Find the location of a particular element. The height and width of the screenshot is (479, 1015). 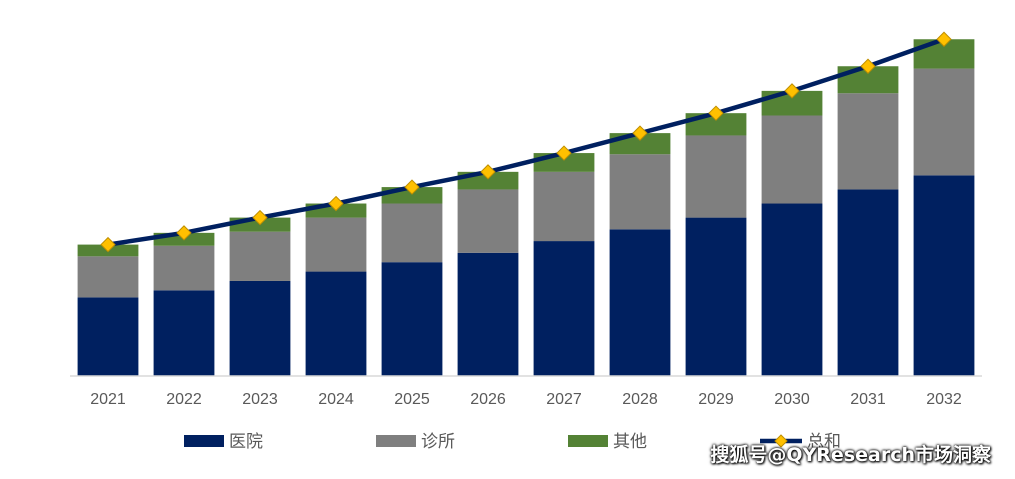

bar-医院-2024 is located at coordinates (336, 323).